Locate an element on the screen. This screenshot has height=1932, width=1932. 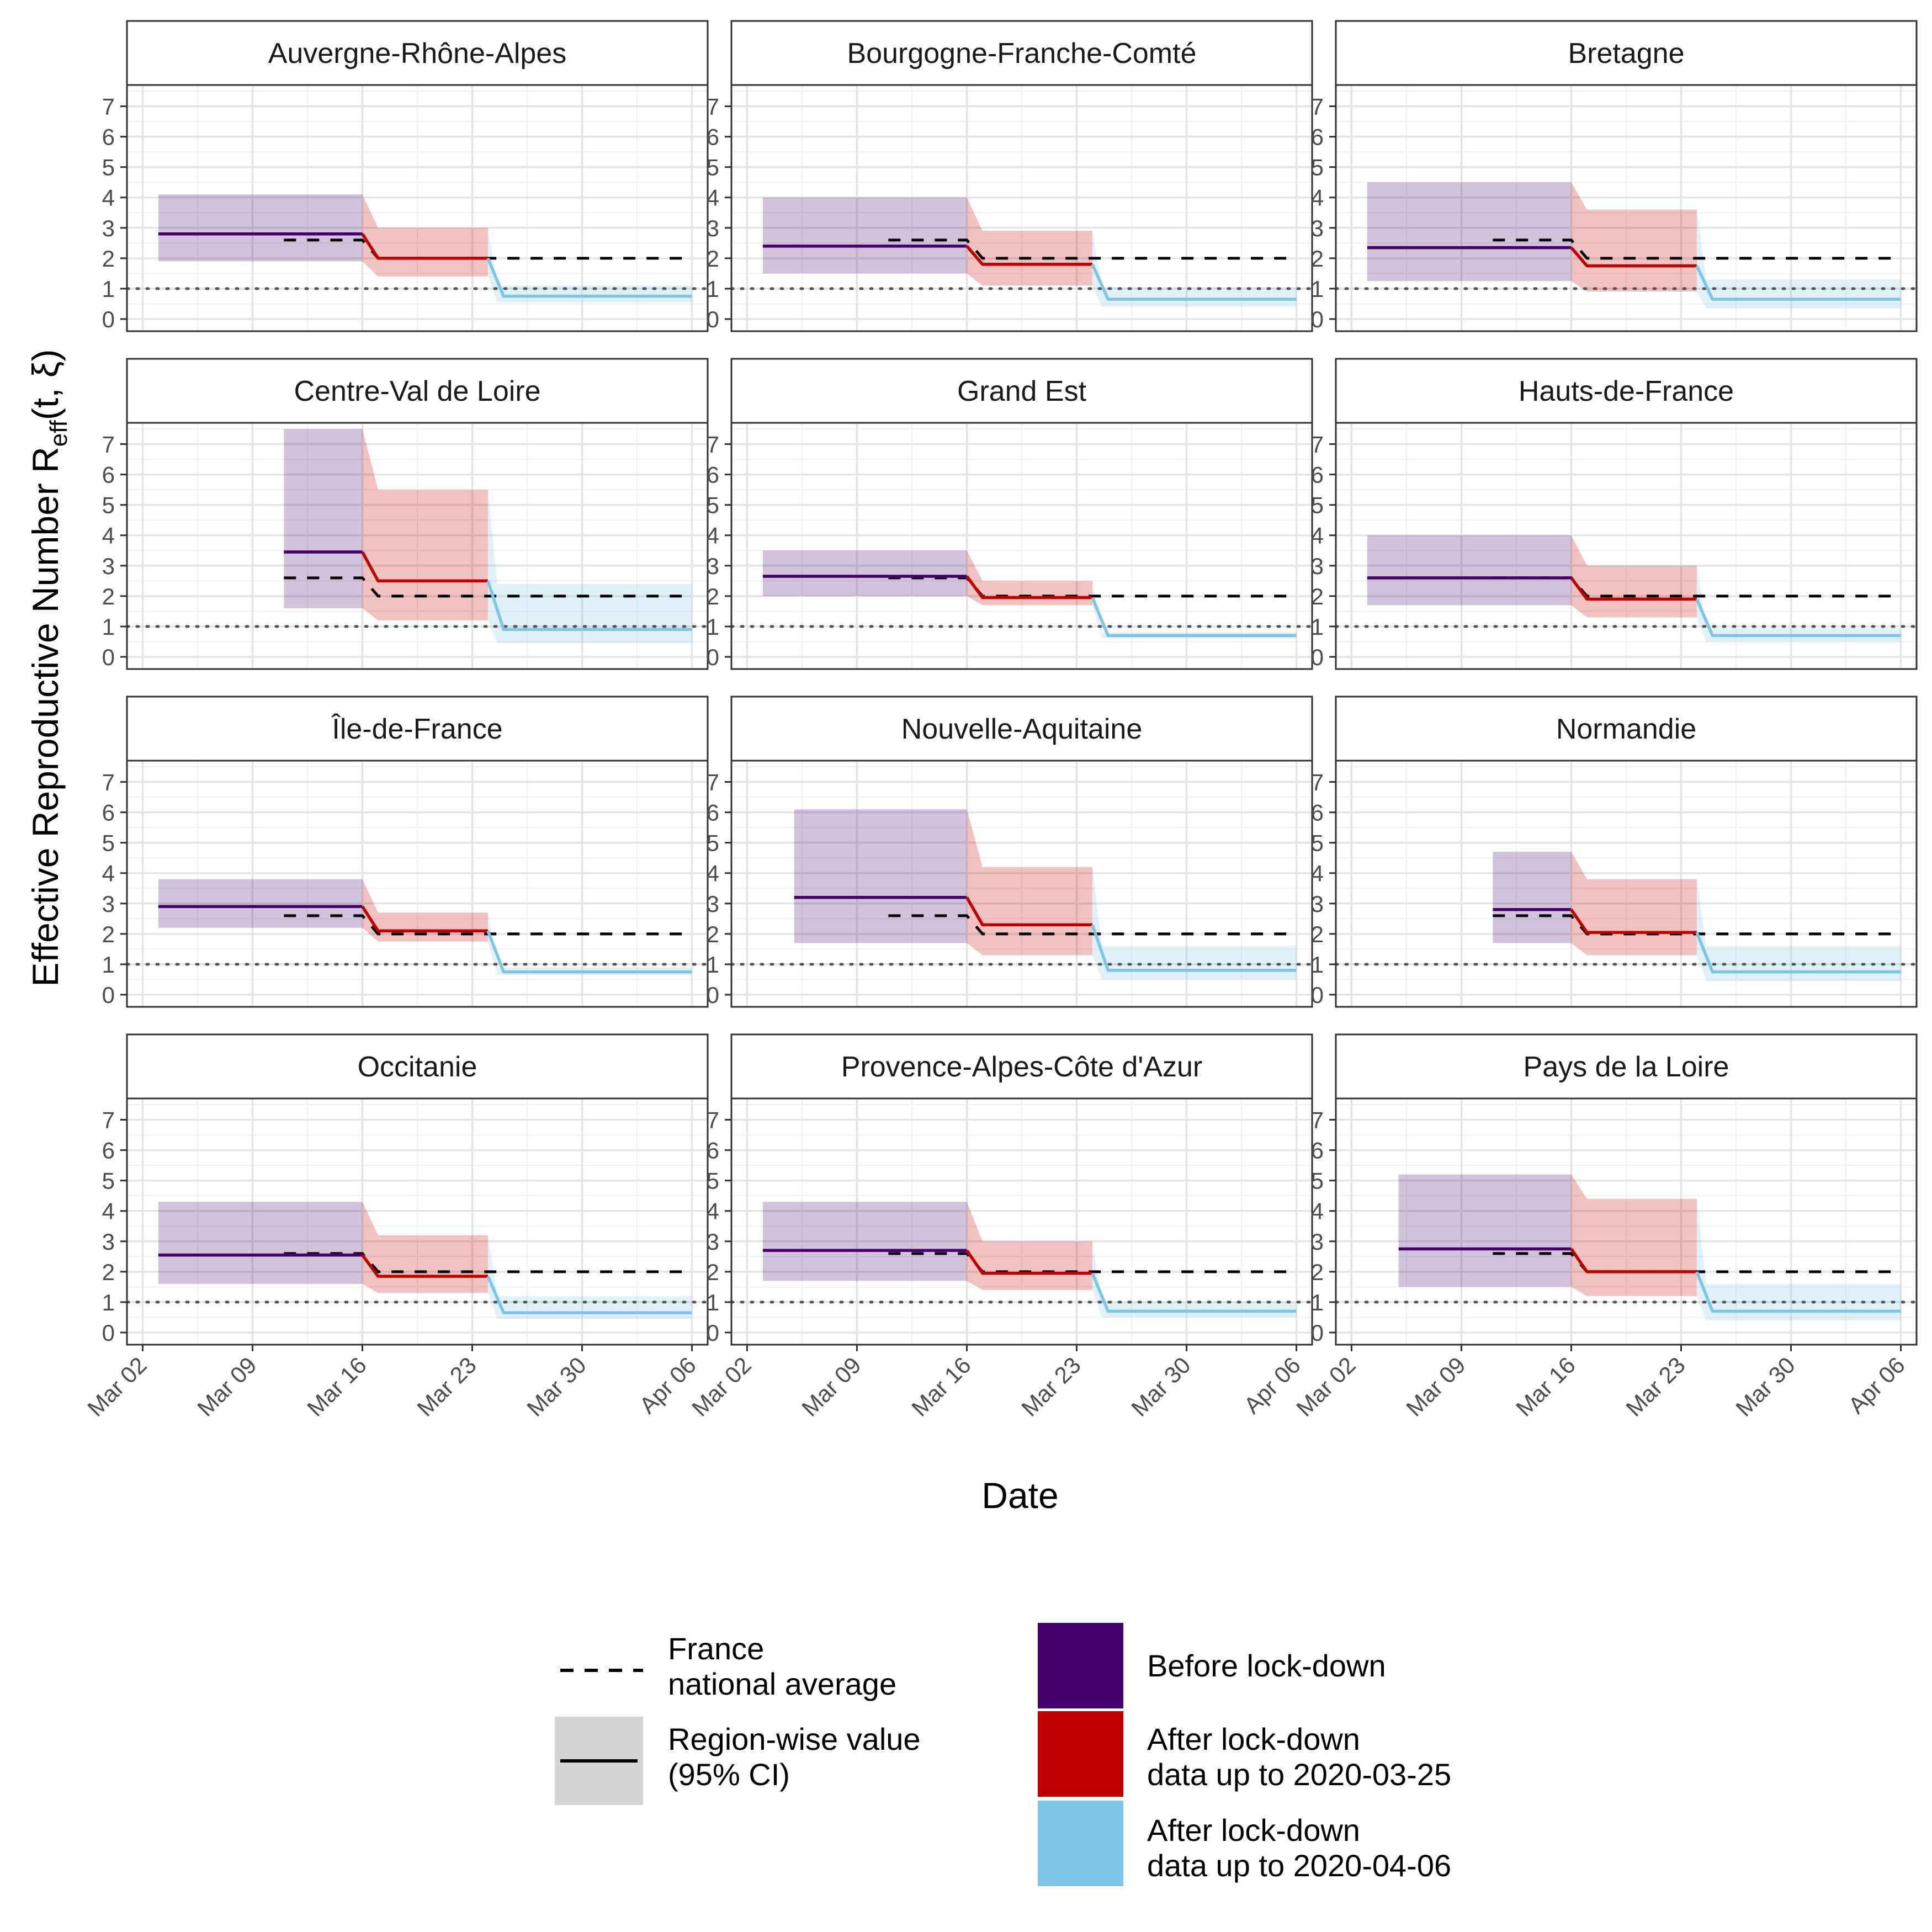
facet-panel: Normandie 0 1 2 3 4 5 6 7 is located at coordinates (1614, 852).